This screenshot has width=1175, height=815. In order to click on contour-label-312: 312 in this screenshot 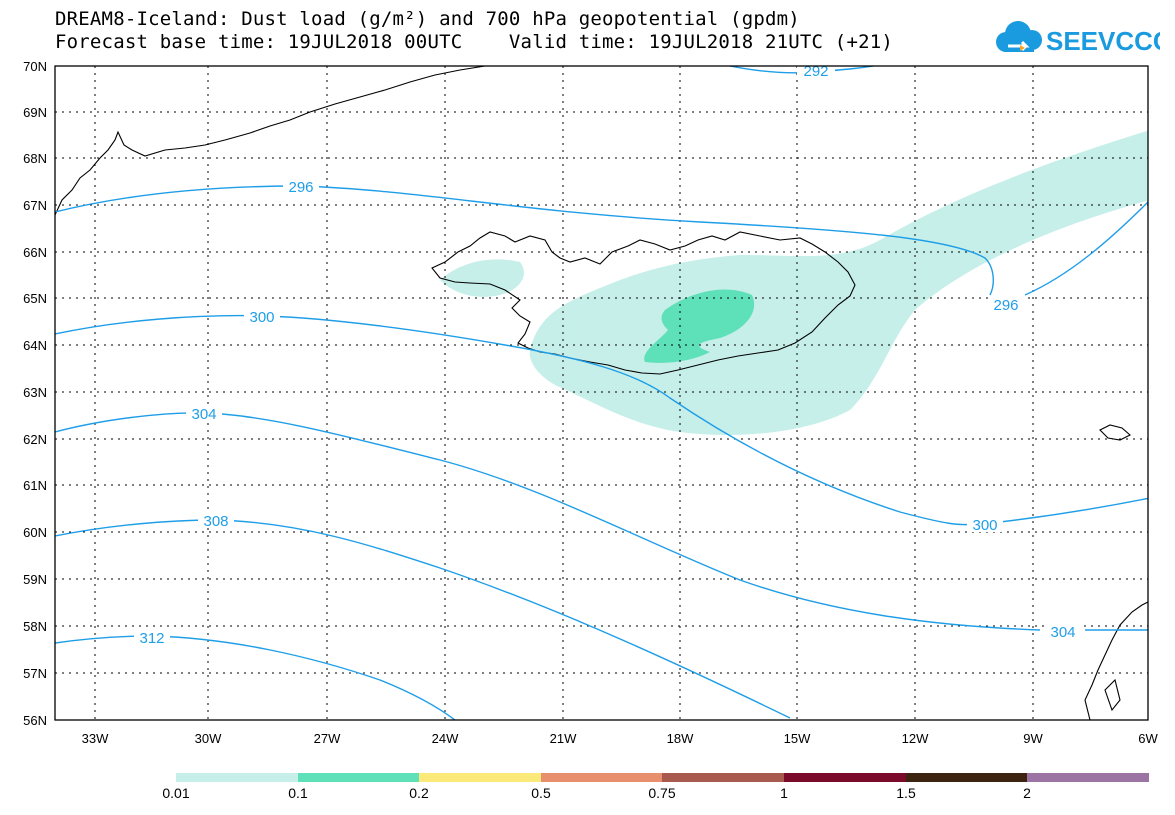, I will do `click(151, 638)`.